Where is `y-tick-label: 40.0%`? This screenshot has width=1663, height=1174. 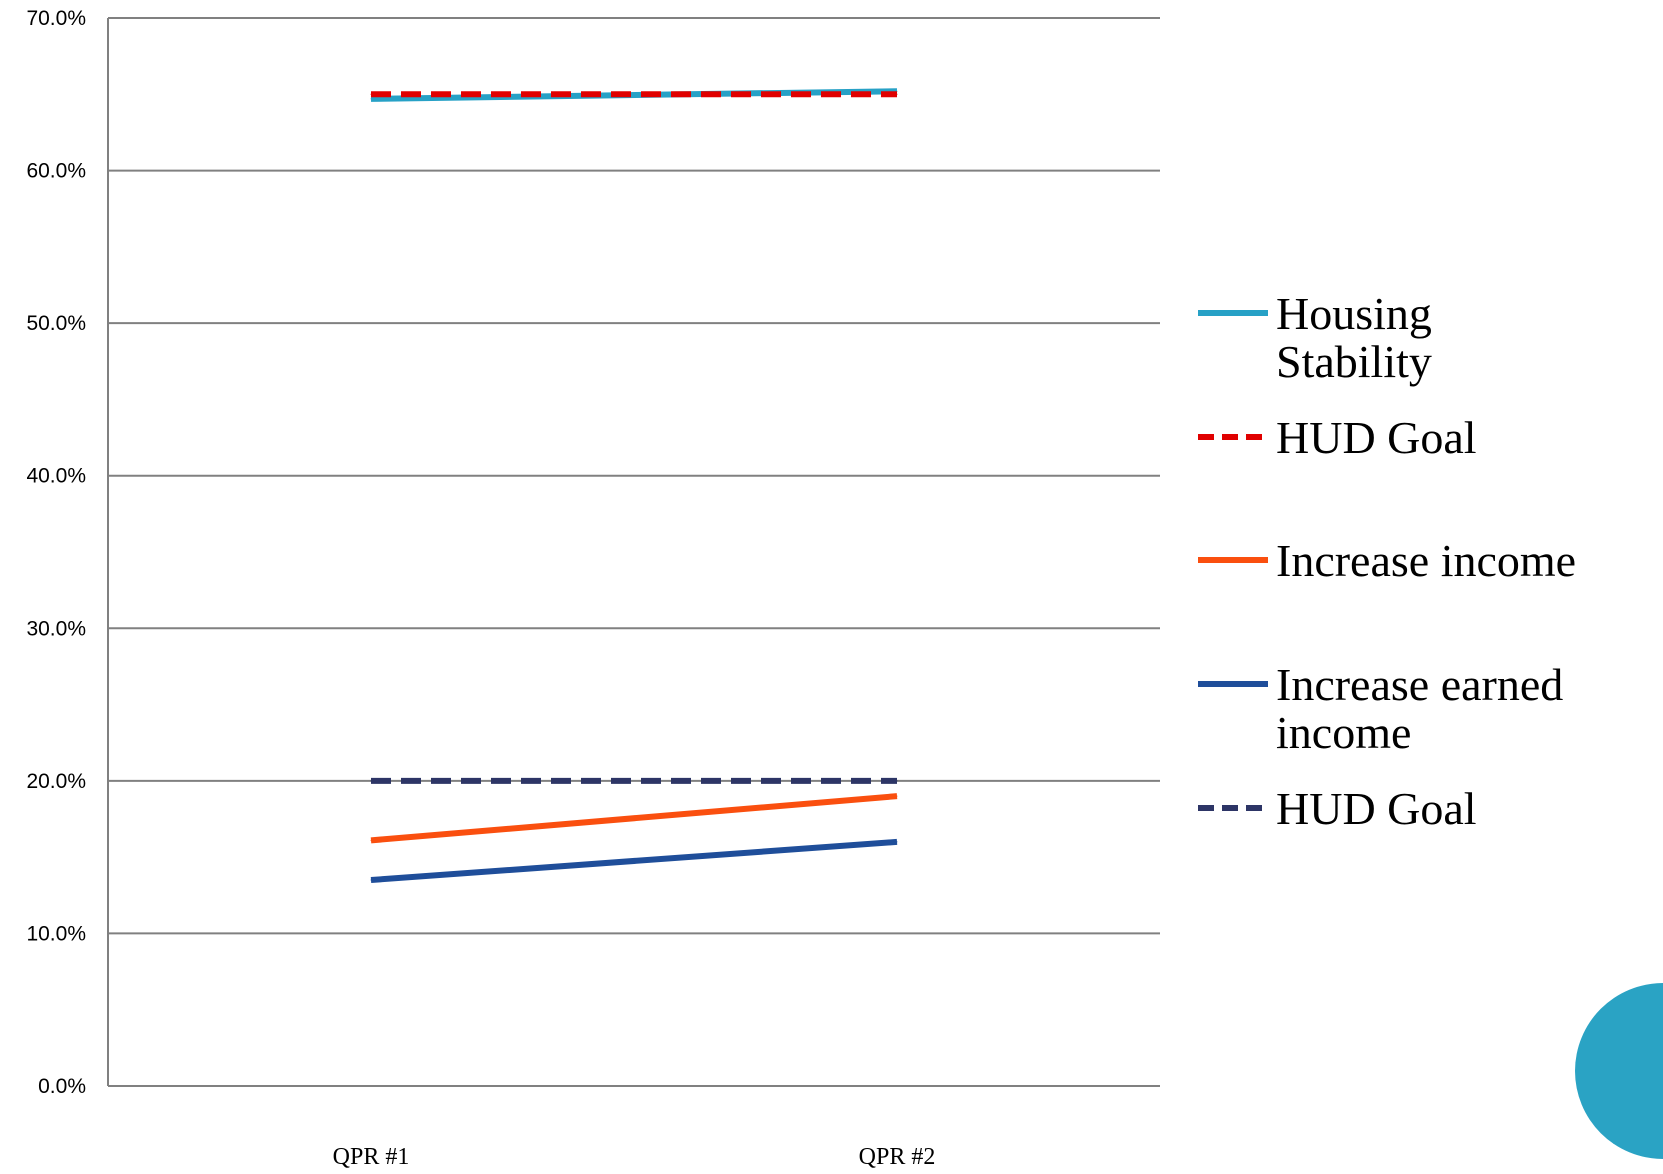 y-tick-label: 40.0% is located at coordinates (56, 476).